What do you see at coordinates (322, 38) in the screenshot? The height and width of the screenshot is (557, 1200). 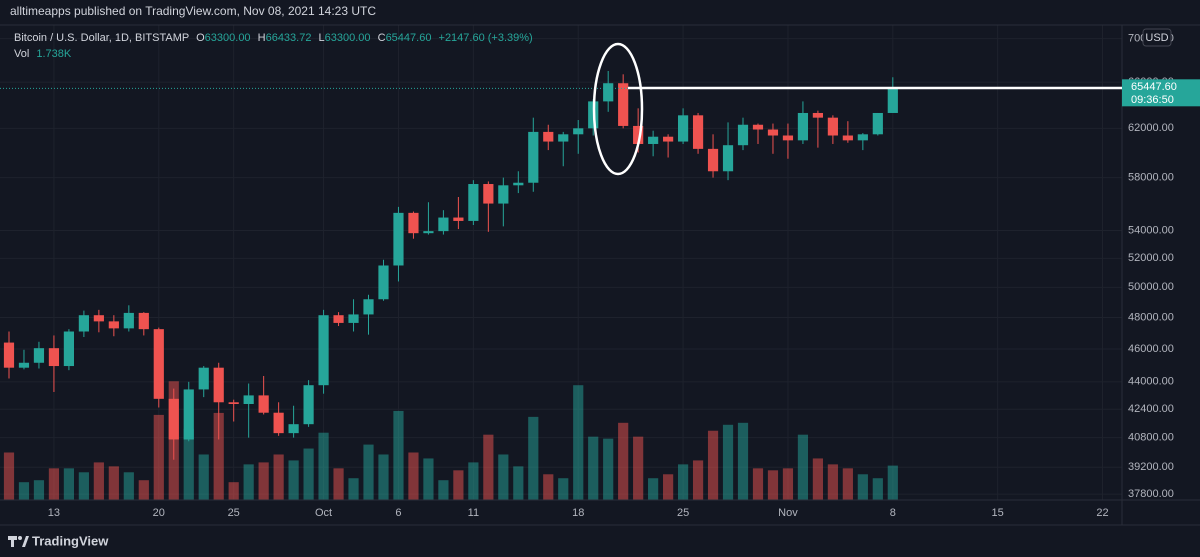 I see `legend-key: L` at bounding box center [322, 38].